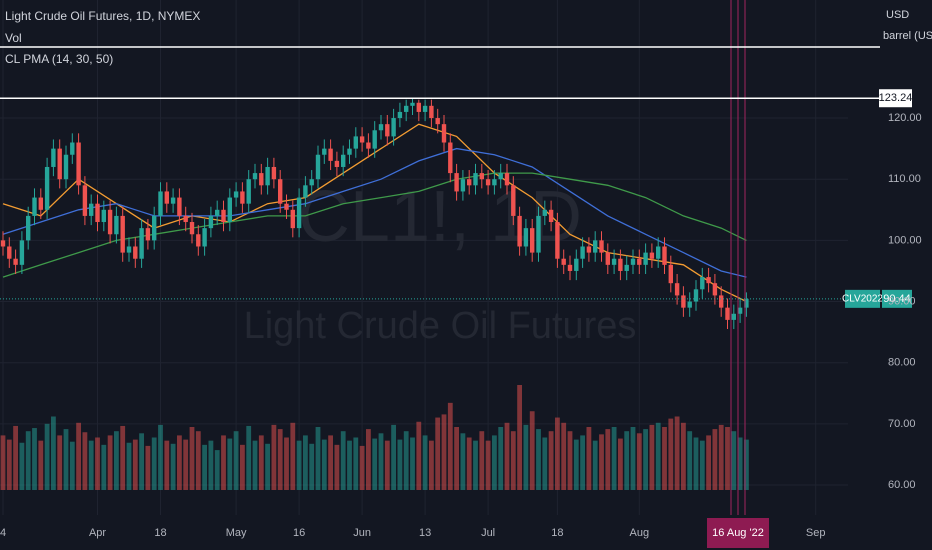 The image size is (932, 550). I want to click on high-label: 123.24, so click(896, 98).